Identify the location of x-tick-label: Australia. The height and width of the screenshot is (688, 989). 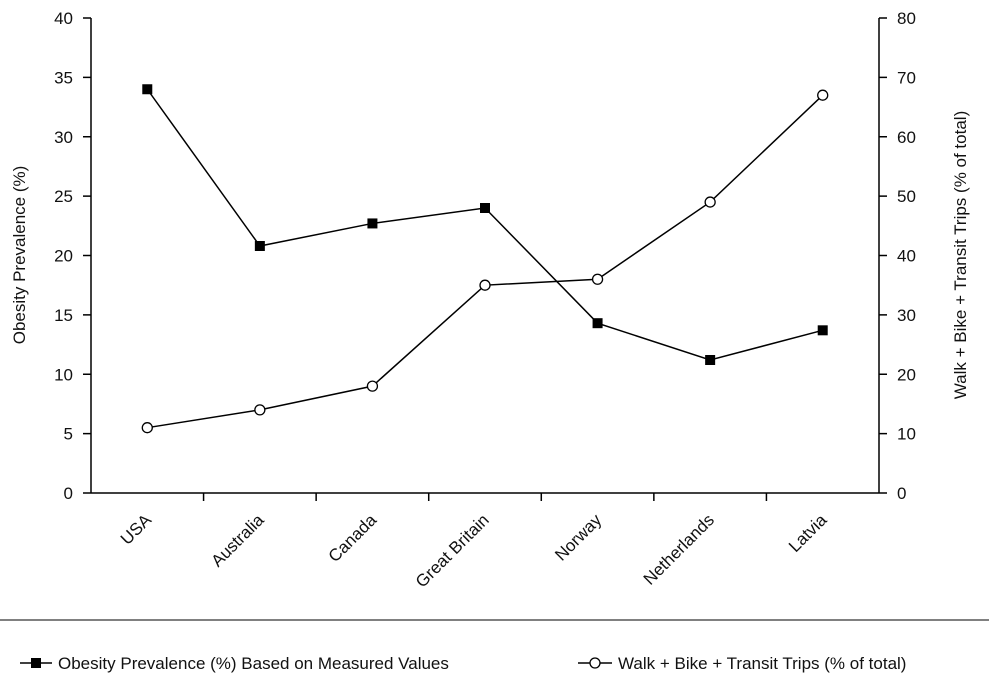
(237, 540).